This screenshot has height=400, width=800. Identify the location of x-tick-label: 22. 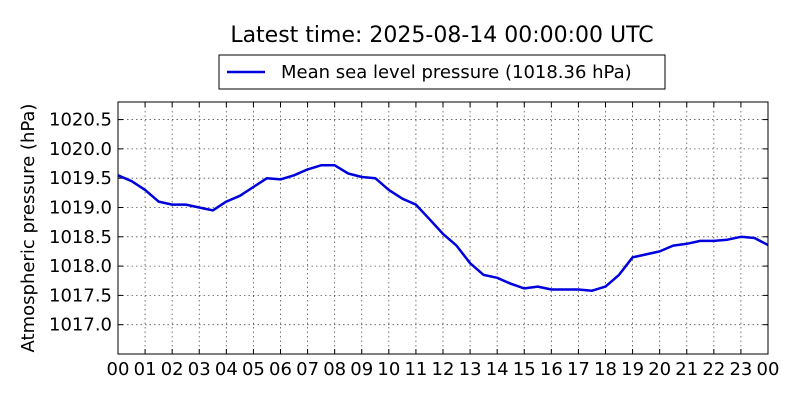
(713, 369).